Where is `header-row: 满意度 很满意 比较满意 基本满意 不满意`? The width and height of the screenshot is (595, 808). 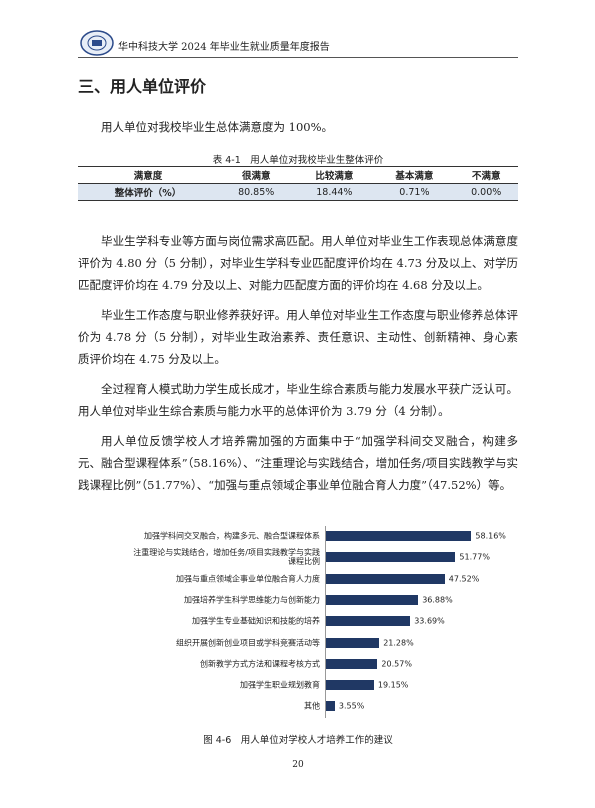
header-row: 满意度 很满意 比较满意 基本满意 不满意 is located at coordinates (298, 175).